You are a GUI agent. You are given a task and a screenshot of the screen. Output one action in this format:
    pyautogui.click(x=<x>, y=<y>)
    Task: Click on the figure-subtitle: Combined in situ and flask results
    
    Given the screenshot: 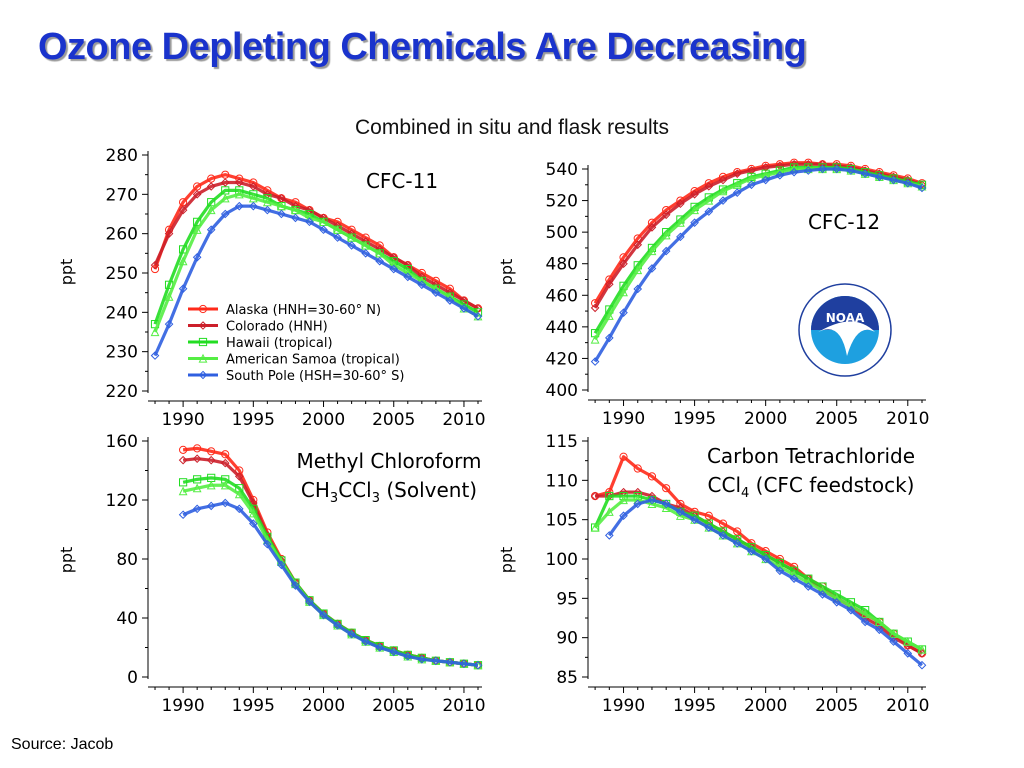 What is the action you would take?
    pyautogui.click(x=512, y=127)
    